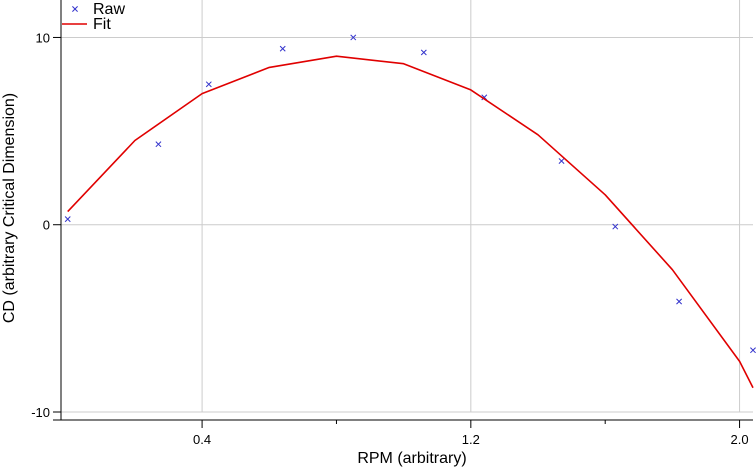 This screenshot has height=472, width=756. Describe the element at coordinates (9, 208) in the screenshot. I see `y-axis-title: CD (arbitrary Critical Dimension)` at that location.